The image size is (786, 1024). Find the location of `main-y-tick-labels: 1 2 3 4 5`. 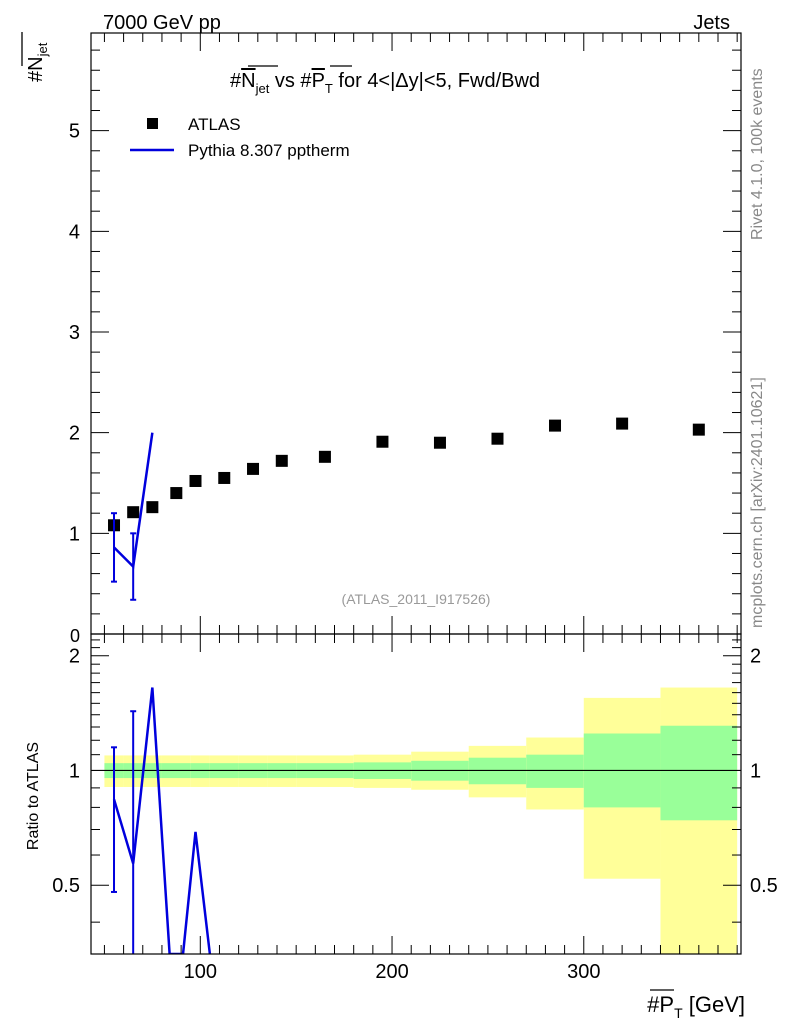

main-y-tick-labels: 1 2 3 4 5 is located at coordinates (74, 333).